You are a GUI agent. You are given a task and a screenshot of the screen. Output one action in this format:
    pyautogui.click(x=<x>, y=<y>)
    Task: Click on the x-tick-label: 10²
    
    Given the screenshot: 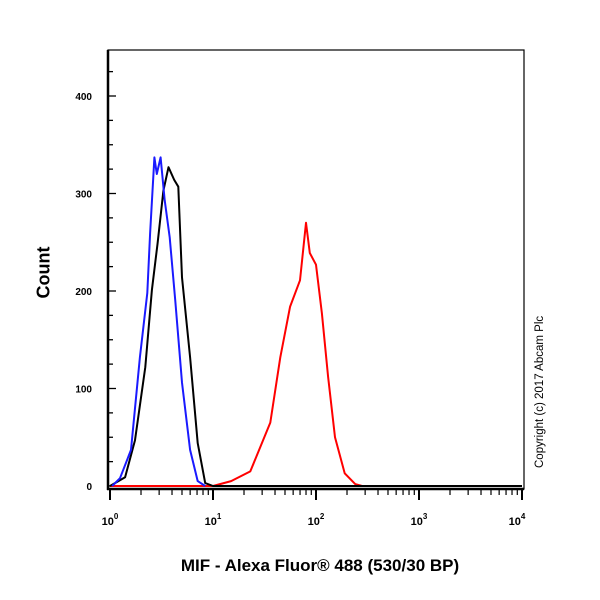 What is the action you would take?
    pyautogui.click(x=316, y=520)
    